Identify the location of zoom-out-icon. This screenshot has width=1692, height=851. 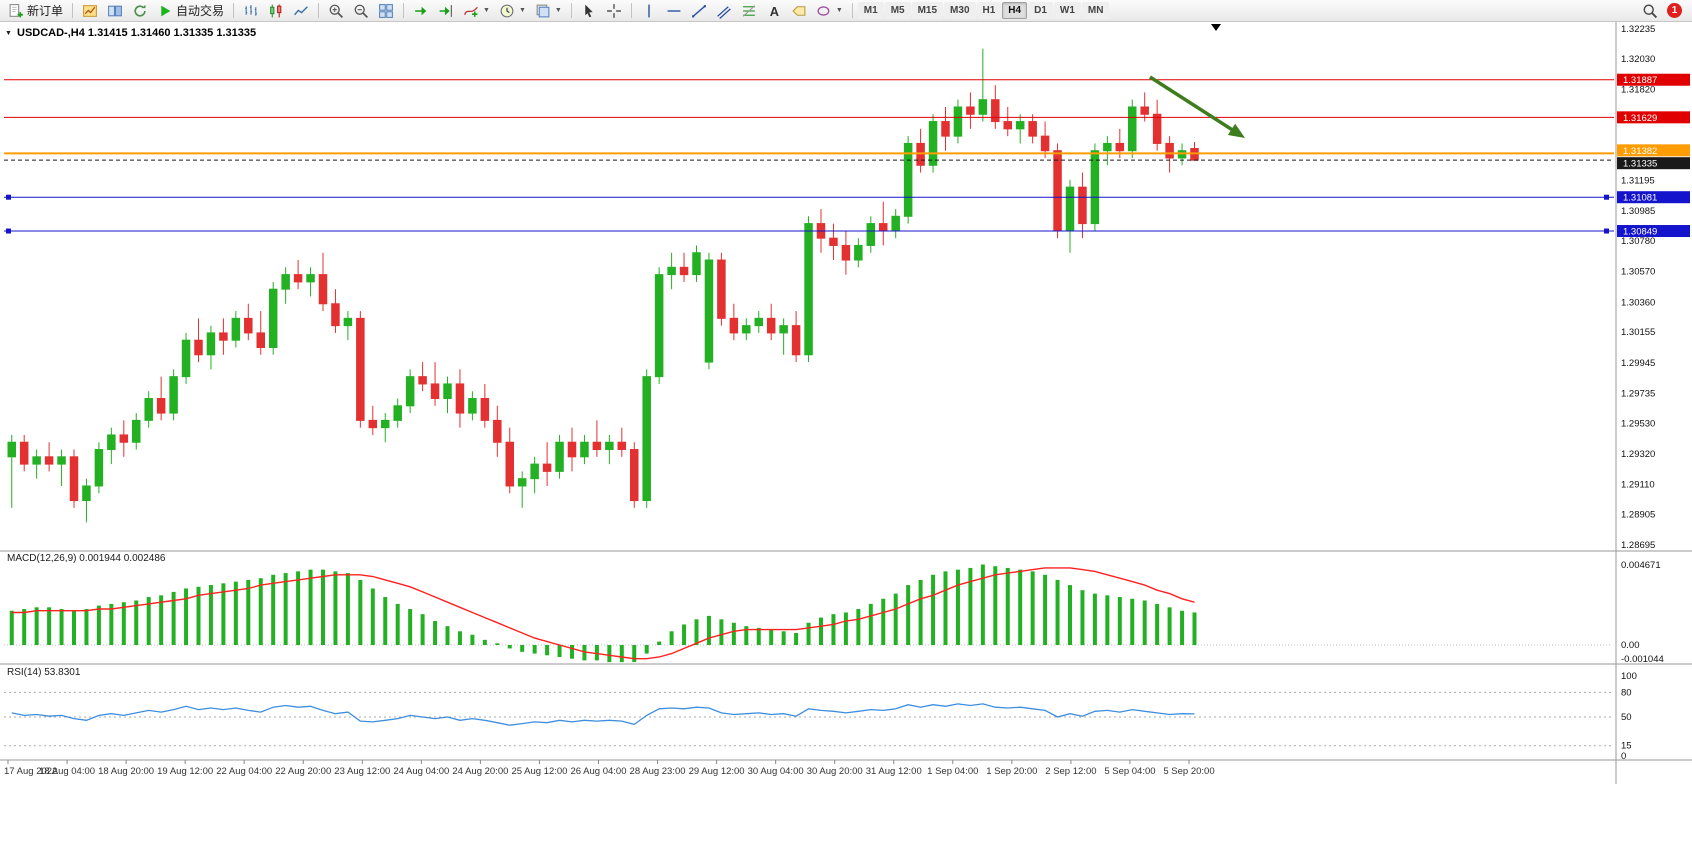
(361, 11).